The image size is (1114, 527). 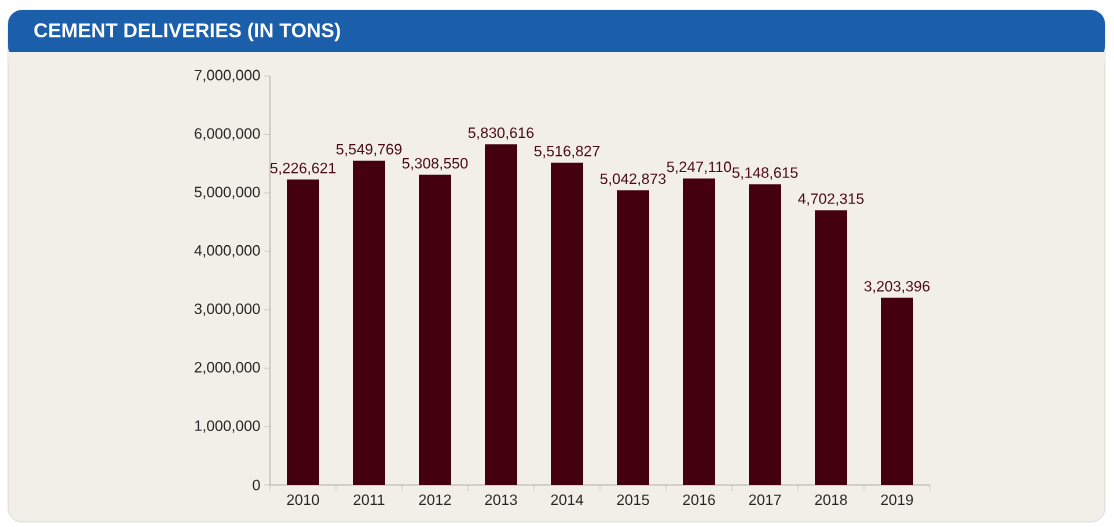 I want to click on y-tick-label: 4,000,000, so click(x=227, y=251).